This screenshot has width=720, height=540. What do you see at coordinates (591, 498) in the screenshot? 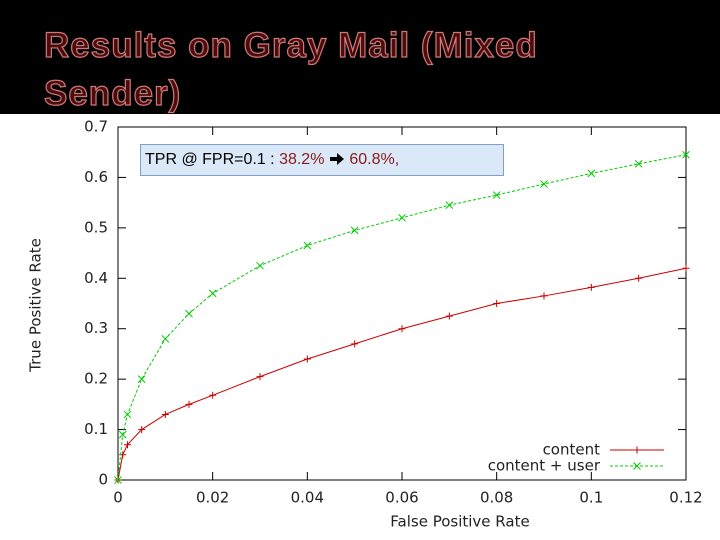
I see `x-tick-label: 0.1` at bounding box center [591, 498].